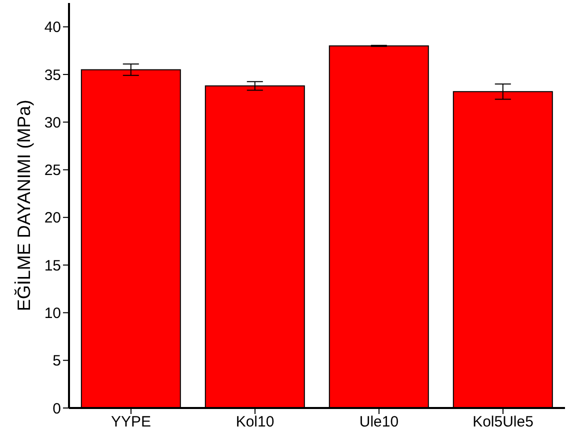 This screenshot has width=570, height=448. Describe the element at coordinates (52, 171) in the screenshot. I see `y-tick-label: 25` at that location.